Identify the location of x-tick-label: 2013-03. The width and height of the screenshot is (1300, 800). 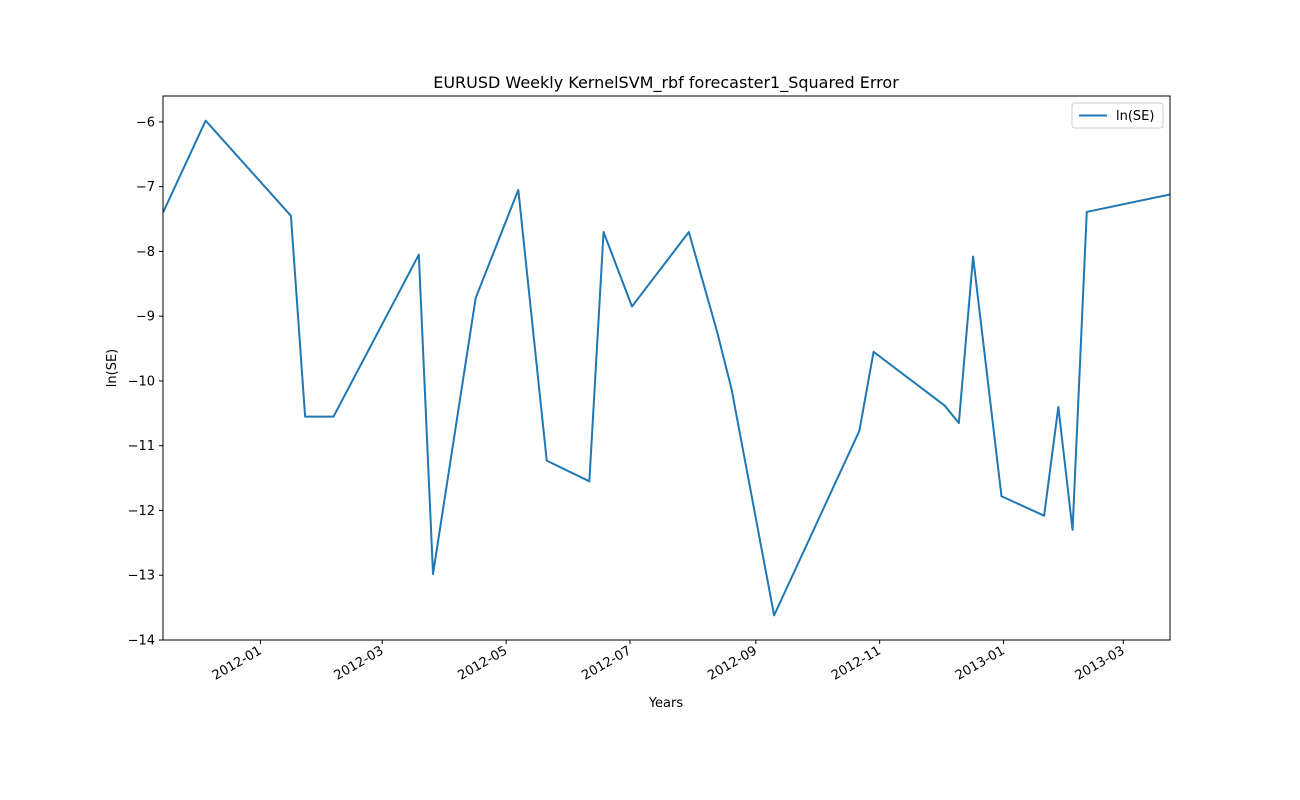
(1100, 663).